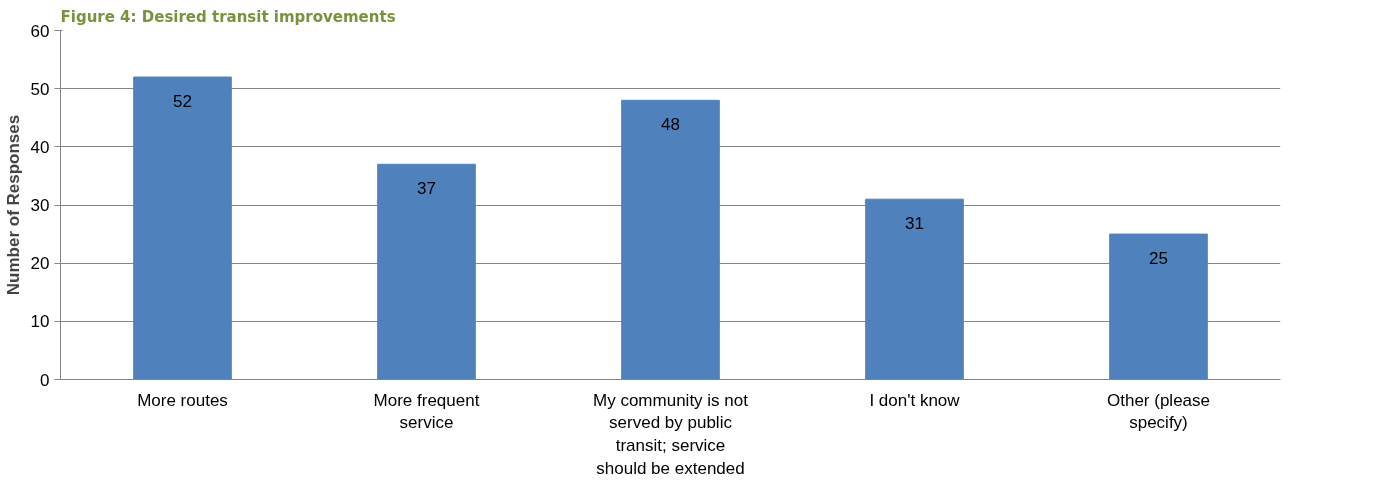 The width and height of the screenshot is (1382, 502). I want to click on x-tick-label: I don't know, so click(915, 400).